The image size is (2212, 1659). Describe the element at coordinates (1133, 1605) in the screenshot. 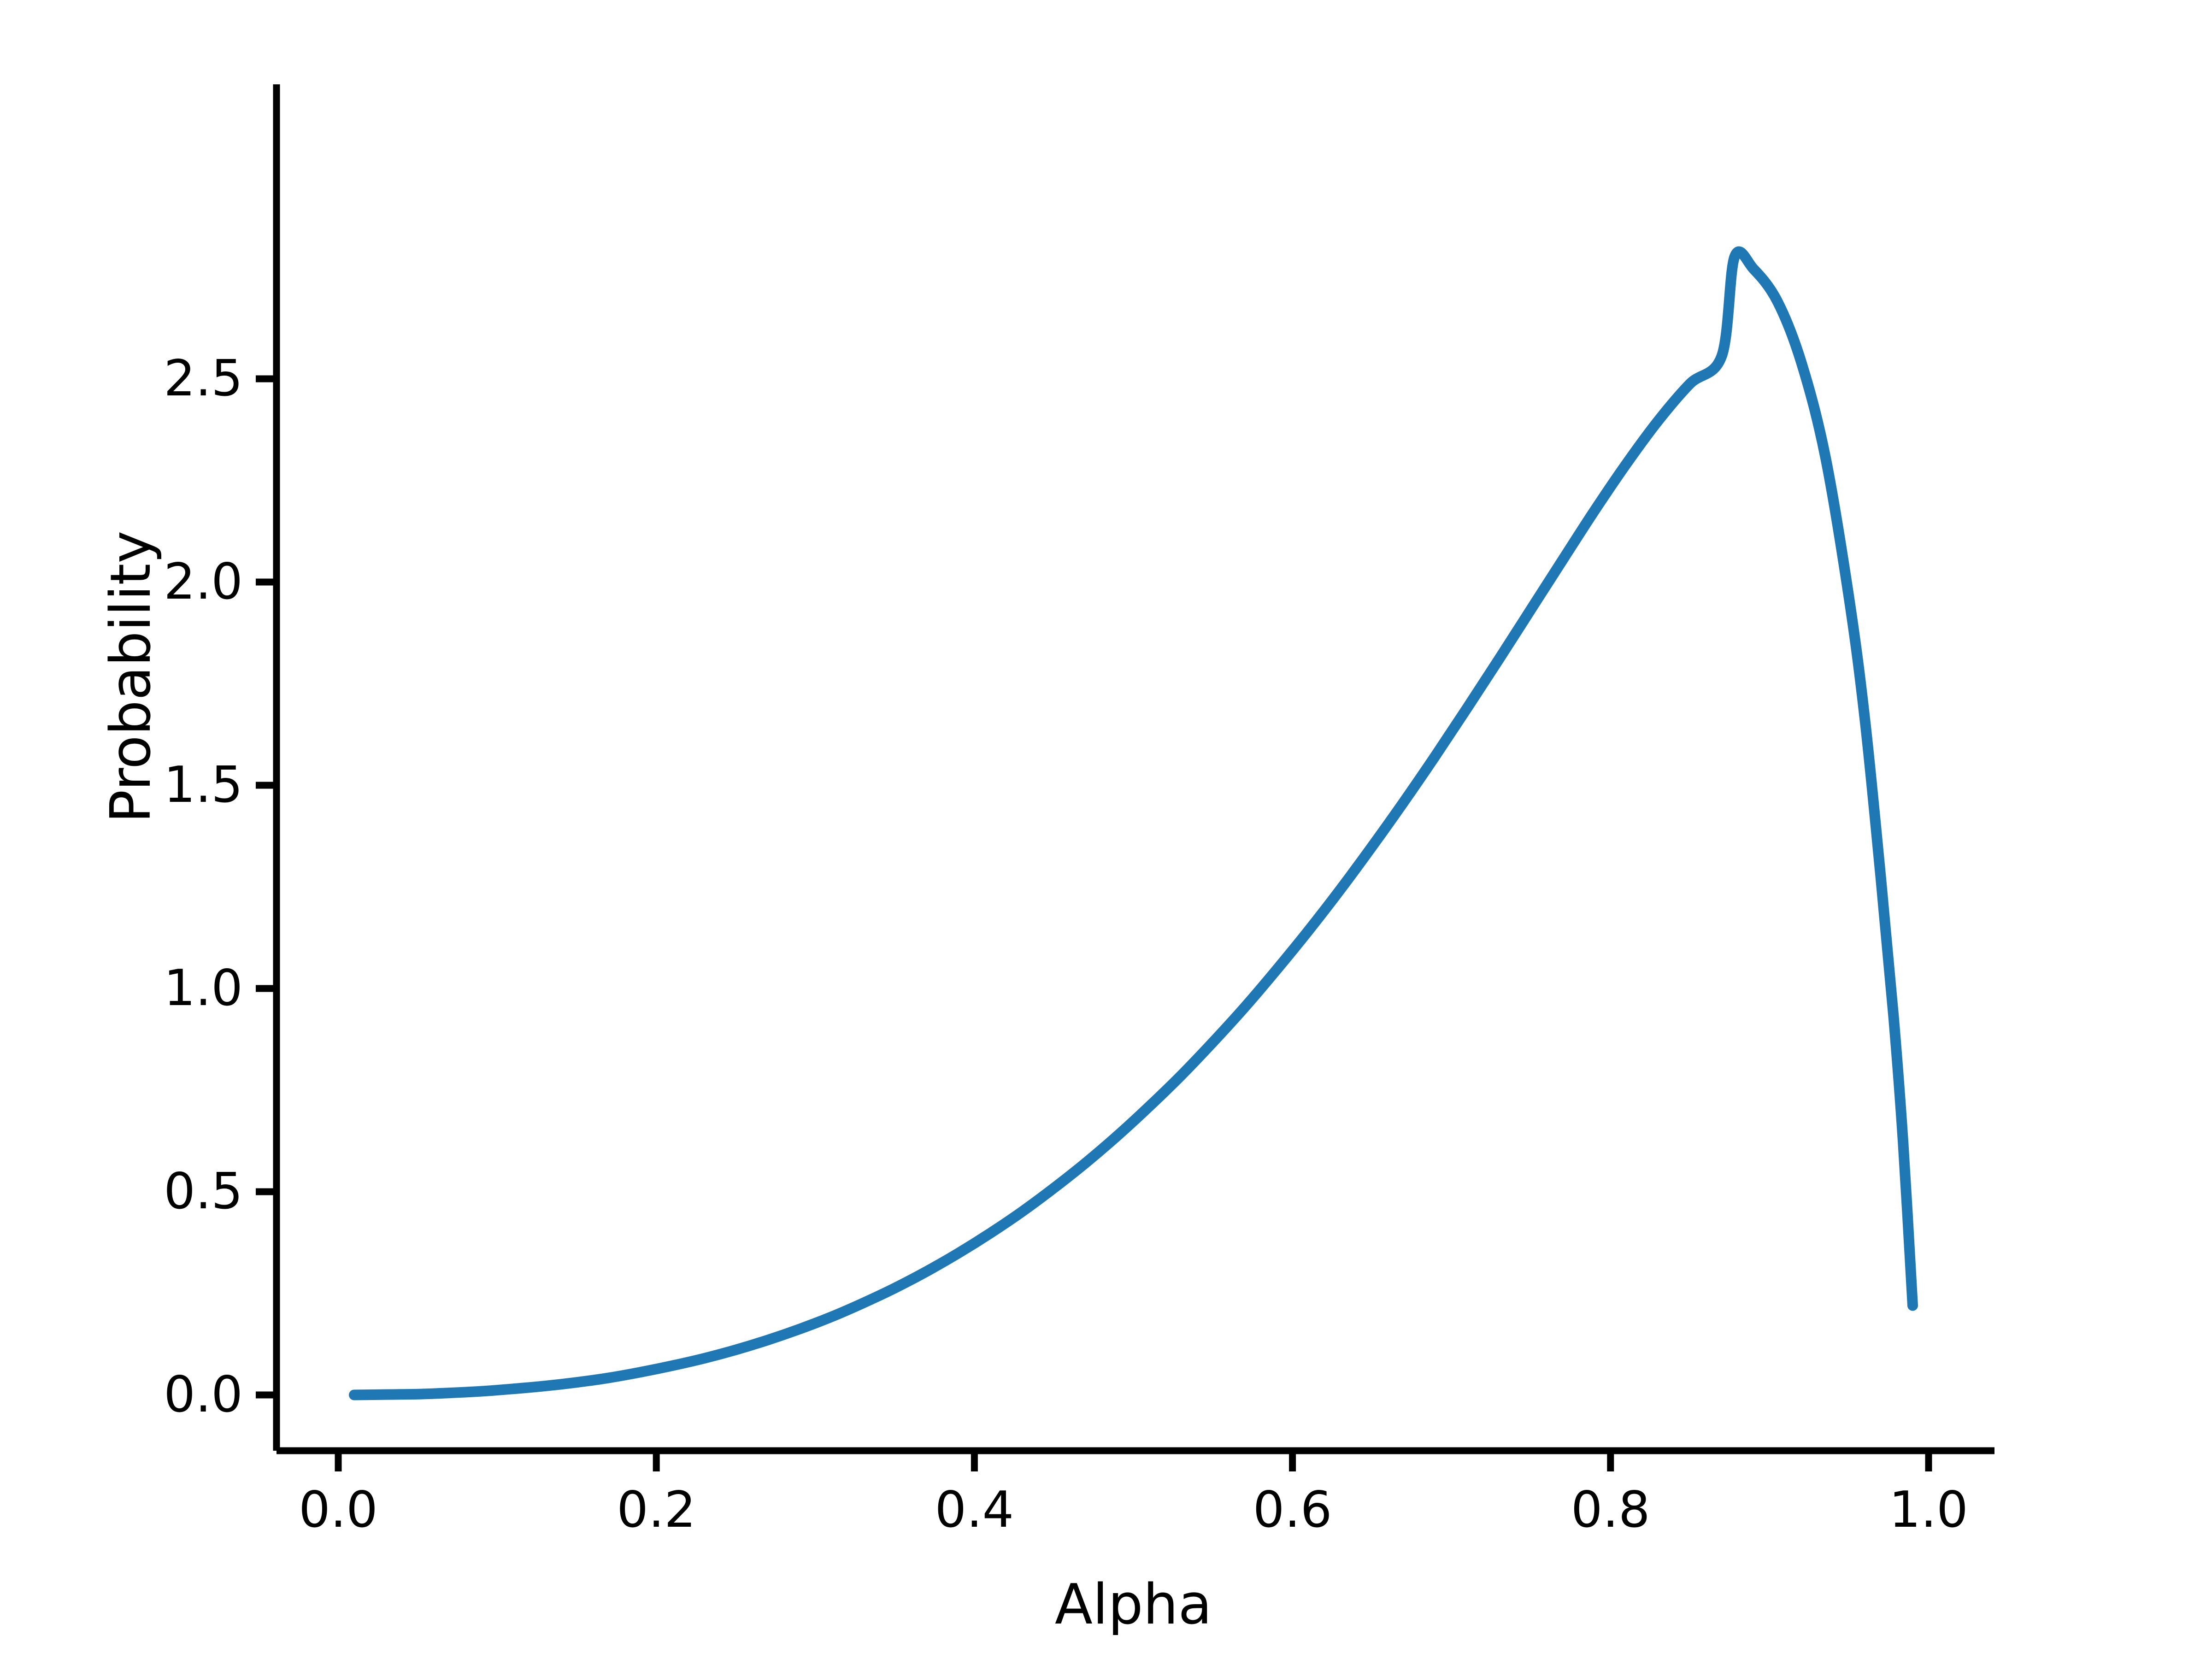

I see `x-axis-label: Alpha` at that location.